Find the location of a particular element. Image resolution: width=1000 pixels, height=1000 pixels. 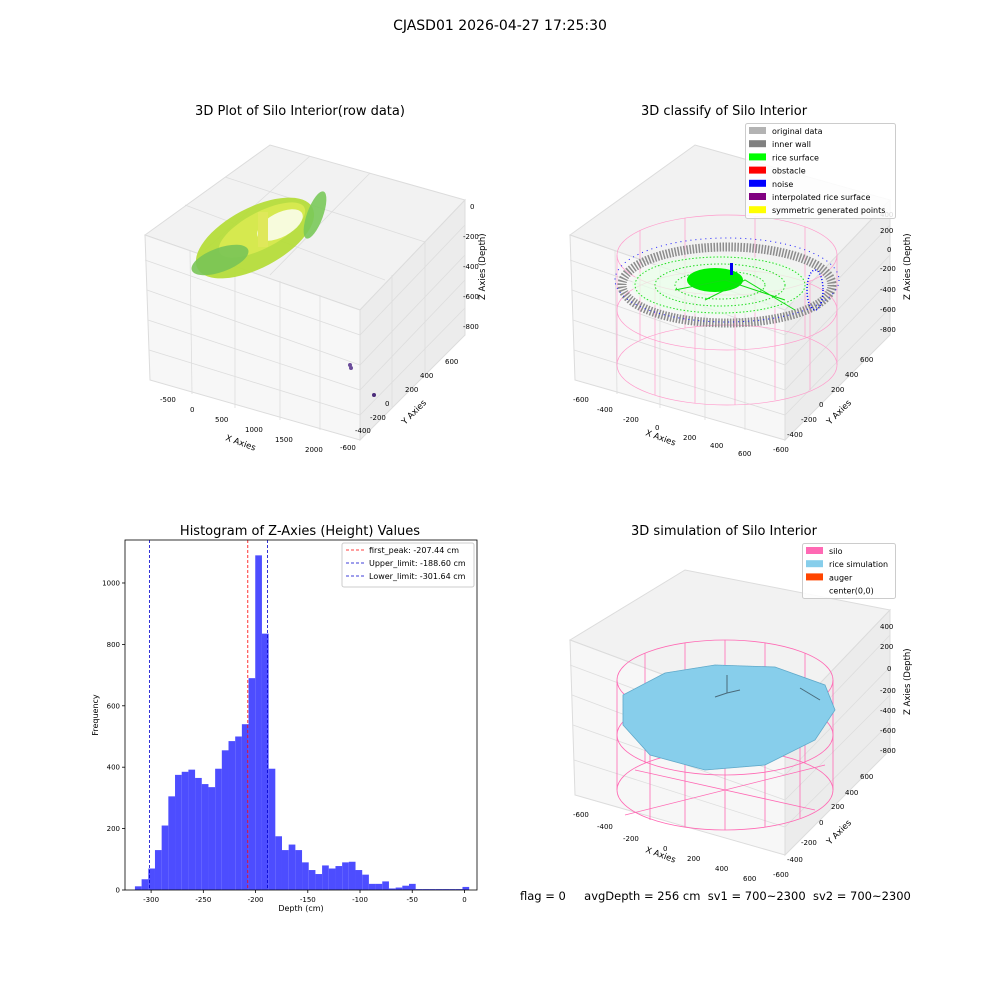

plot1-ytick: -200 is located at coordinates (378, 418).